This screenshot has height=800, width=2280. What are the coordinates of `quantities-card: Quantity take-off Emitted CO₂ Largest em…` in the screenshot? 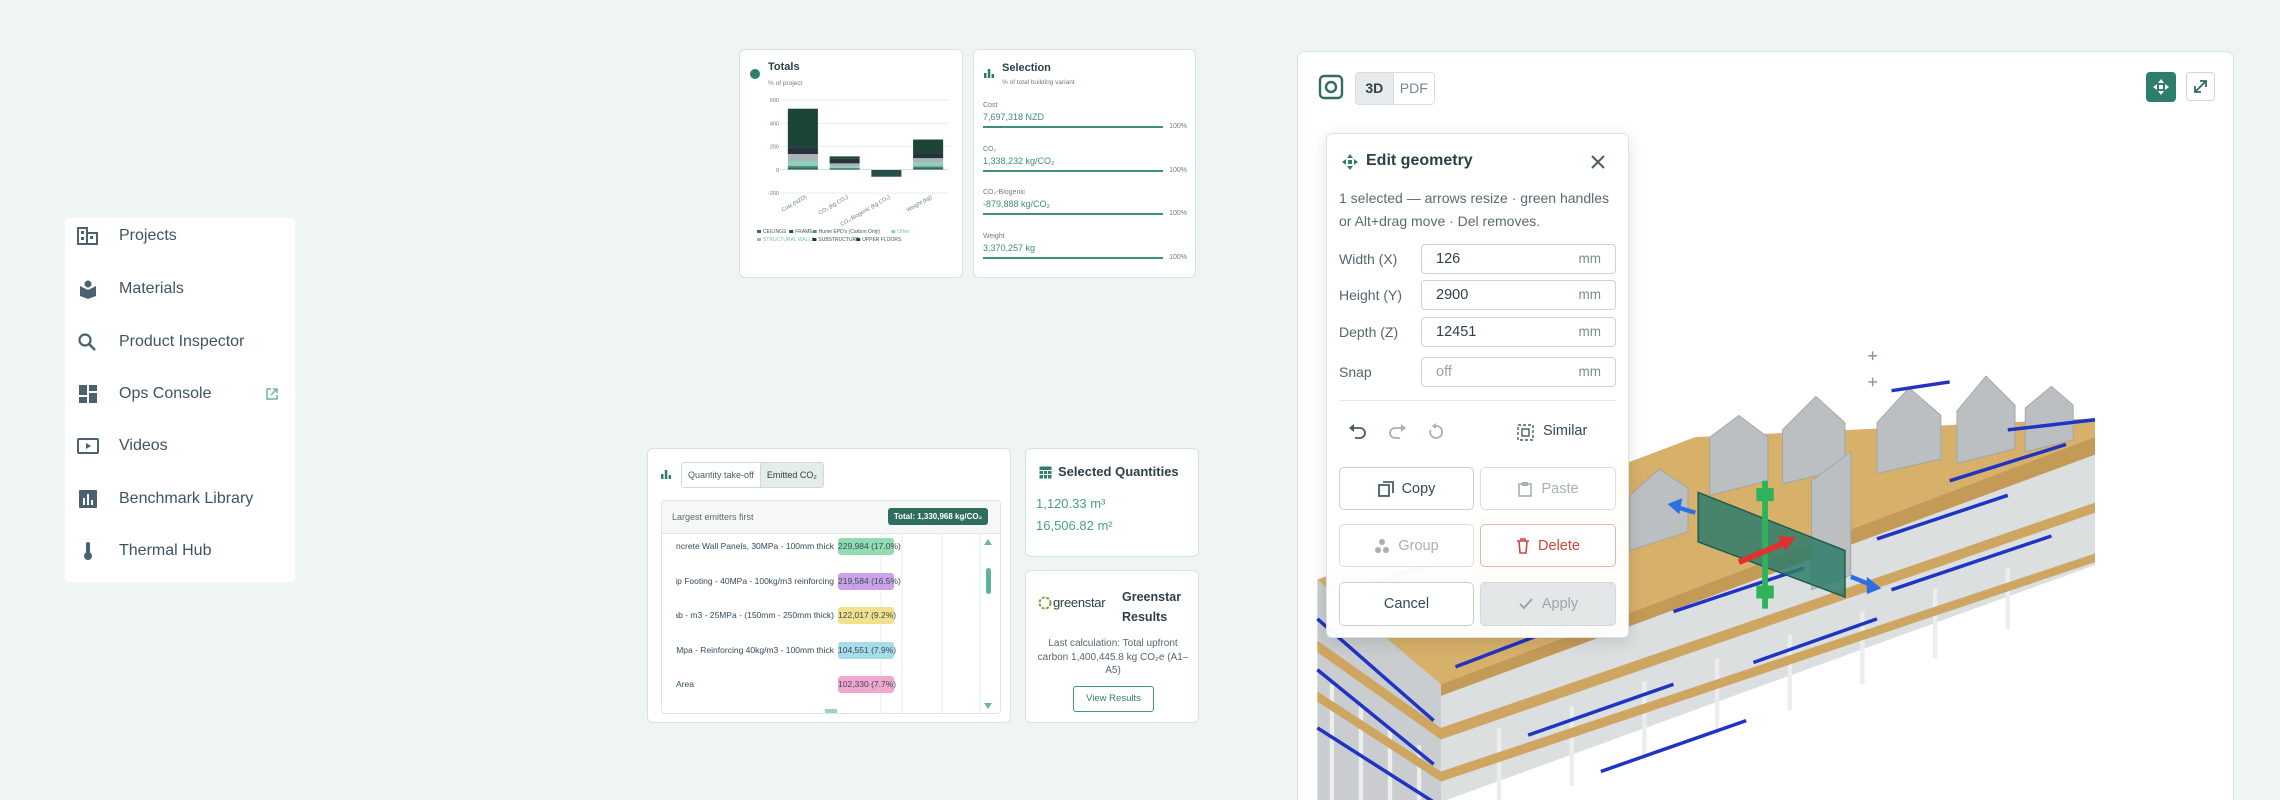 It's located at (829, 585).